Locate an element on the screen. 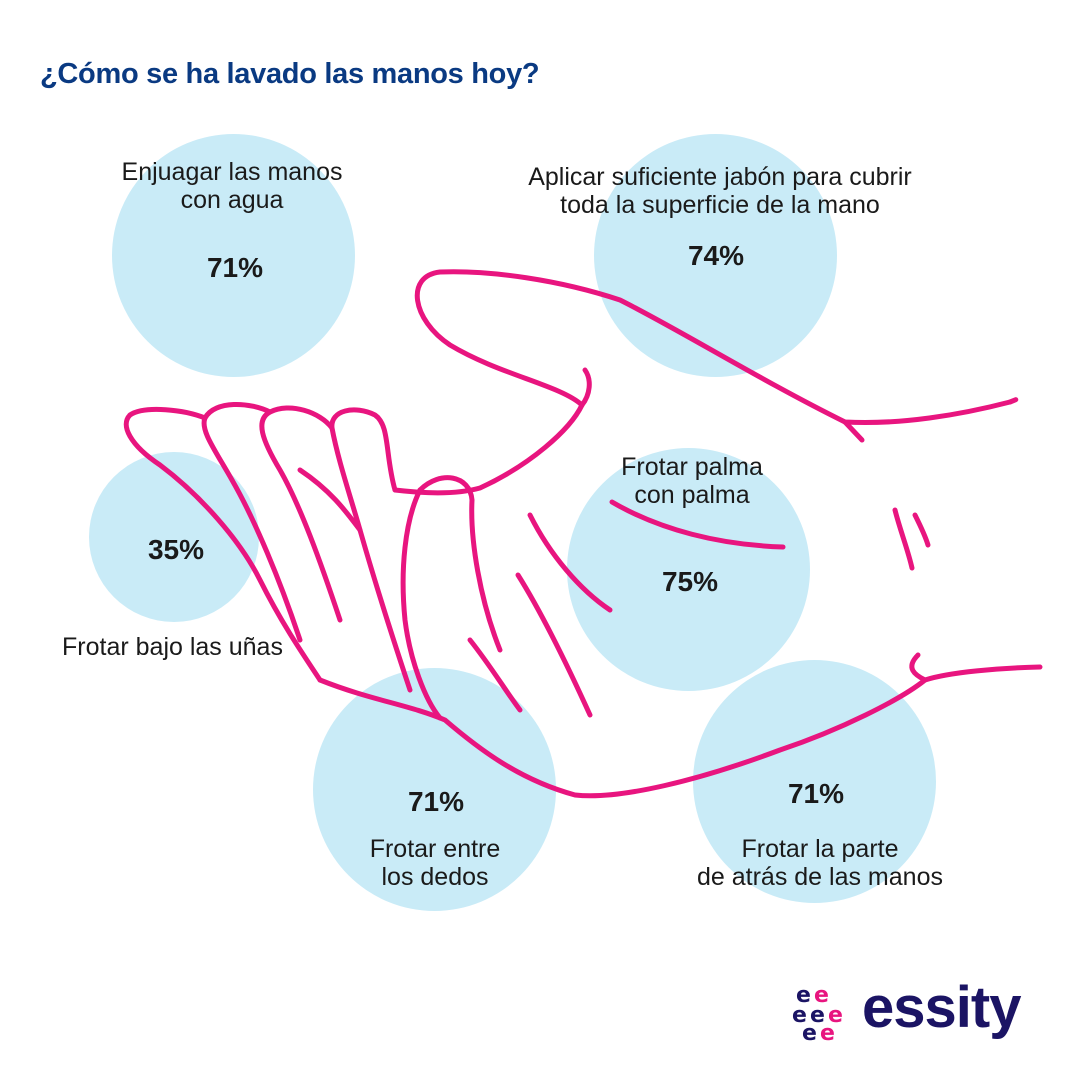 The width and height of the screenshot is (1080, 1080). value-back: 71% is located at coordinates (816, 793).